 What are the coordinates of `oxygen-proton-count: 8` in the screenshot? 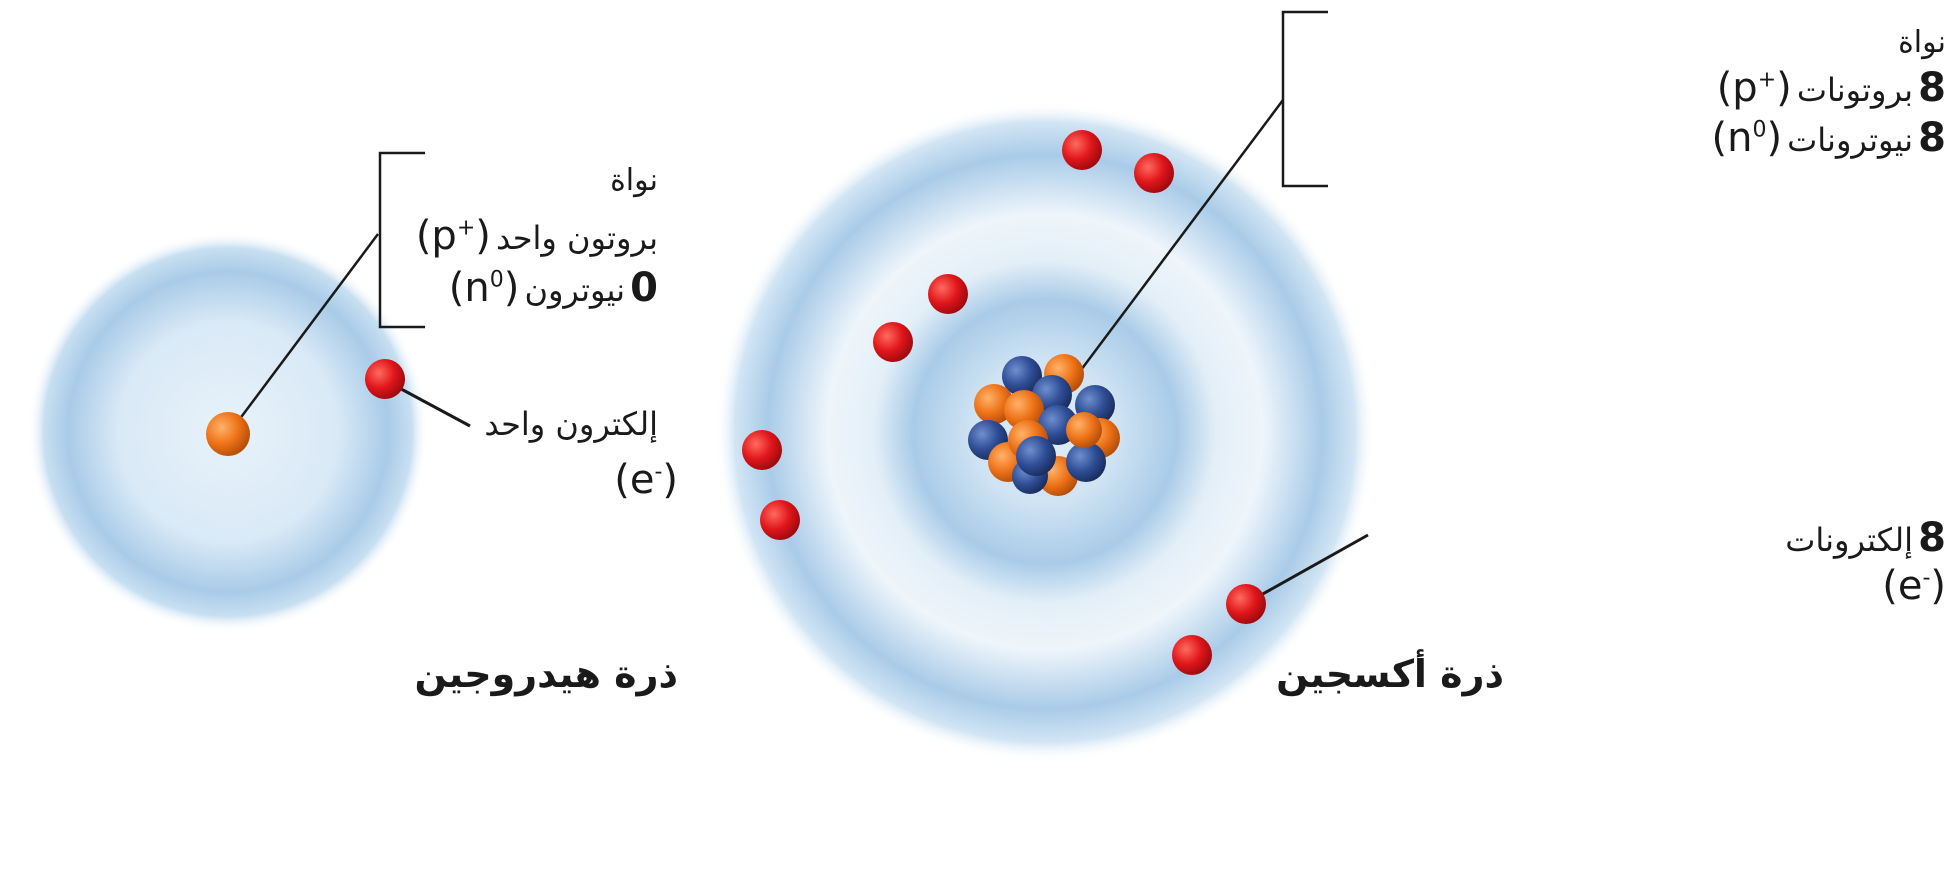 It's located at (1932, 88).